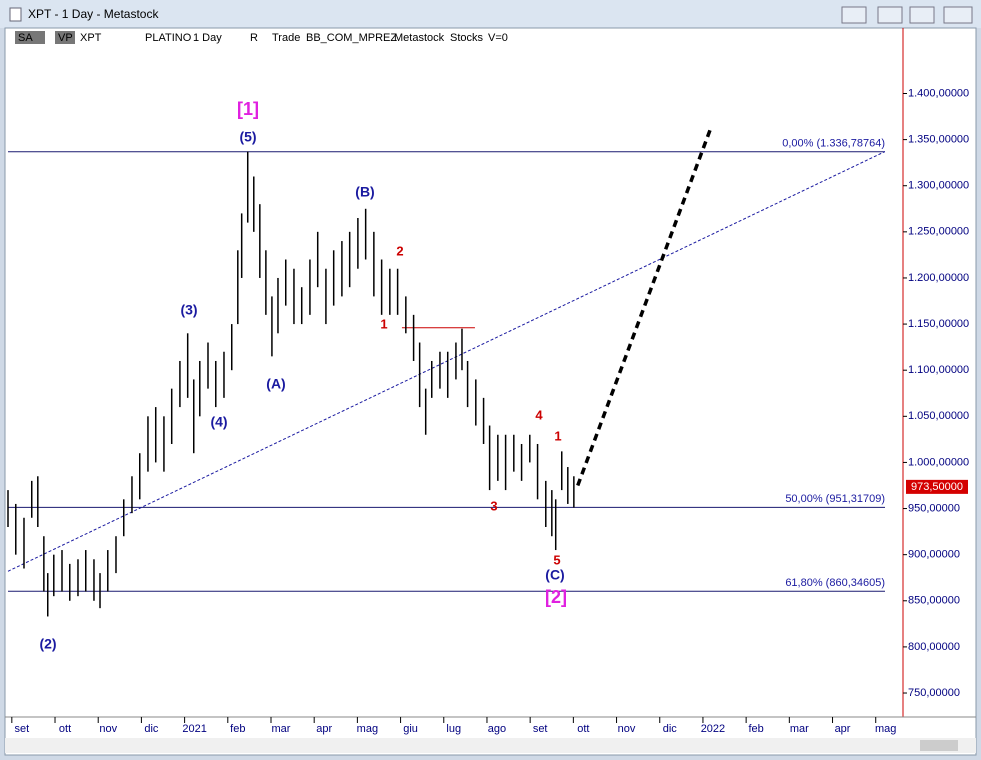 This screenshot has height=760, width=981. Describe the element at coordinates (275, 384) in the screenshot. I see `wave-label: (A)` at that location.